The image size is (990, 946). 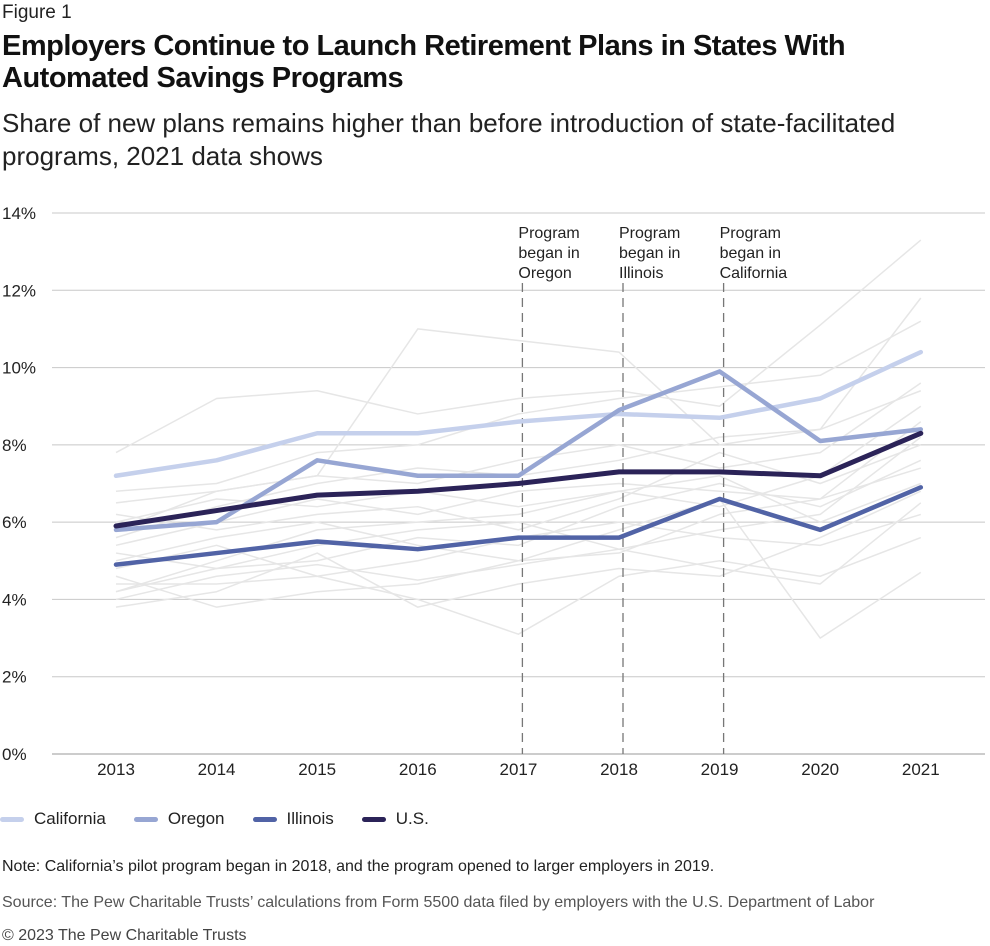 What do you see at coordinates (310, 818) in the screenshot?
I see `legend-label-illinois: Illinois` at bounding box center [310, 818].